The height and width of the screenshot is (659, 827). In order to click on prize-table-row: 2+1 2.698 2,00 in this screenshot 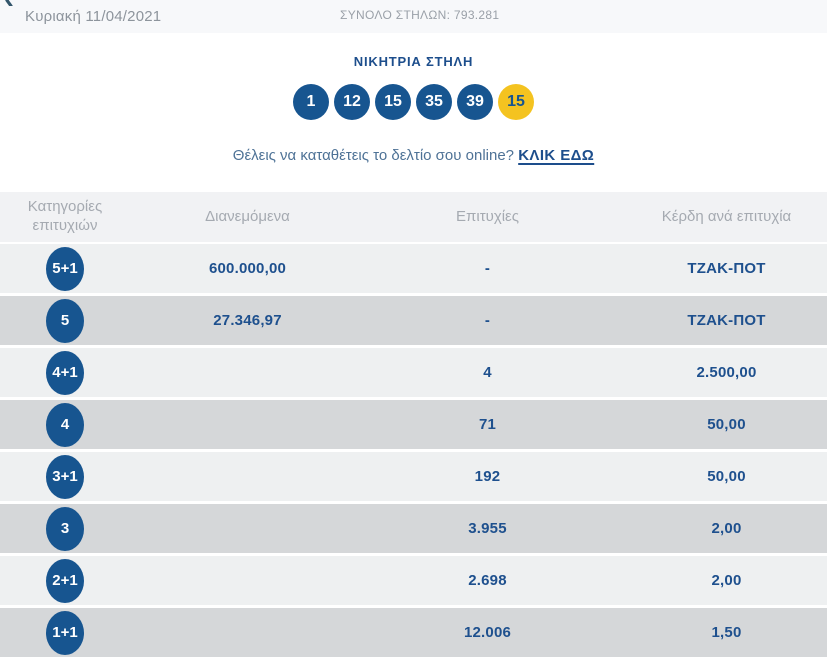, I will do `click(413, 580)`.